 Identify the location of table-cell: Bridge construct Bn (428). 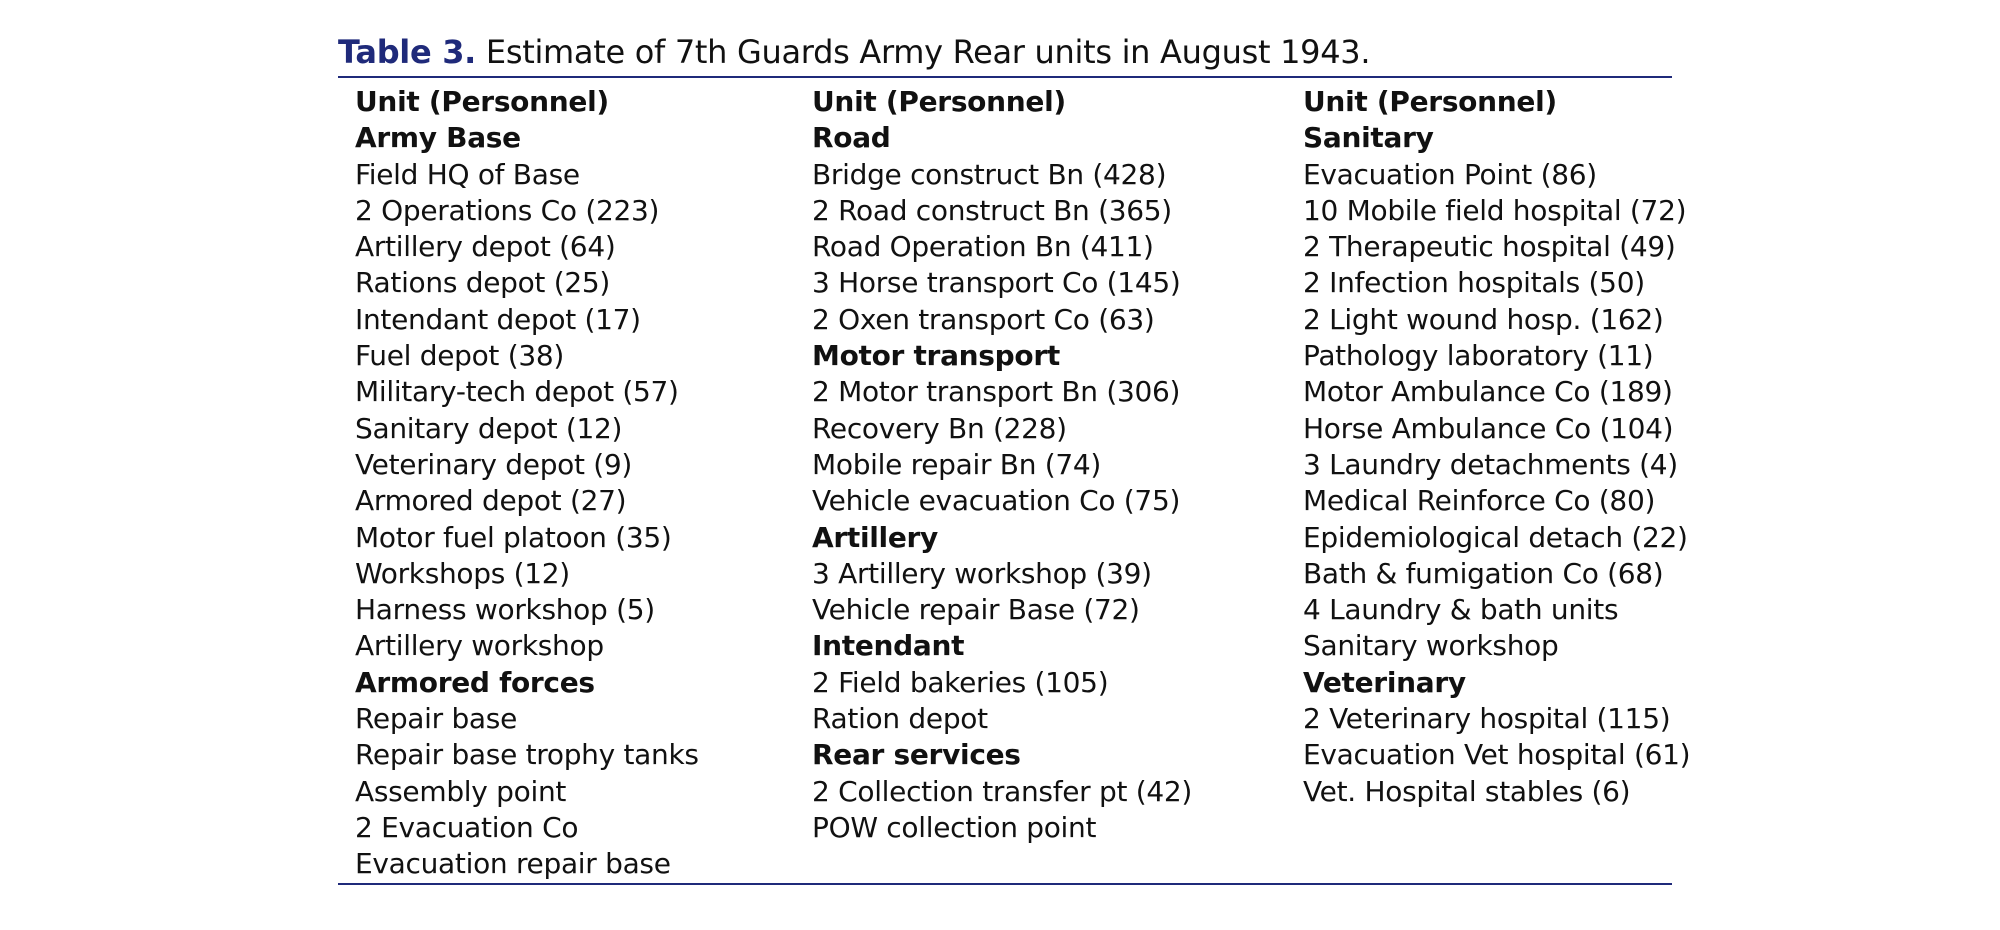
(989, 174).